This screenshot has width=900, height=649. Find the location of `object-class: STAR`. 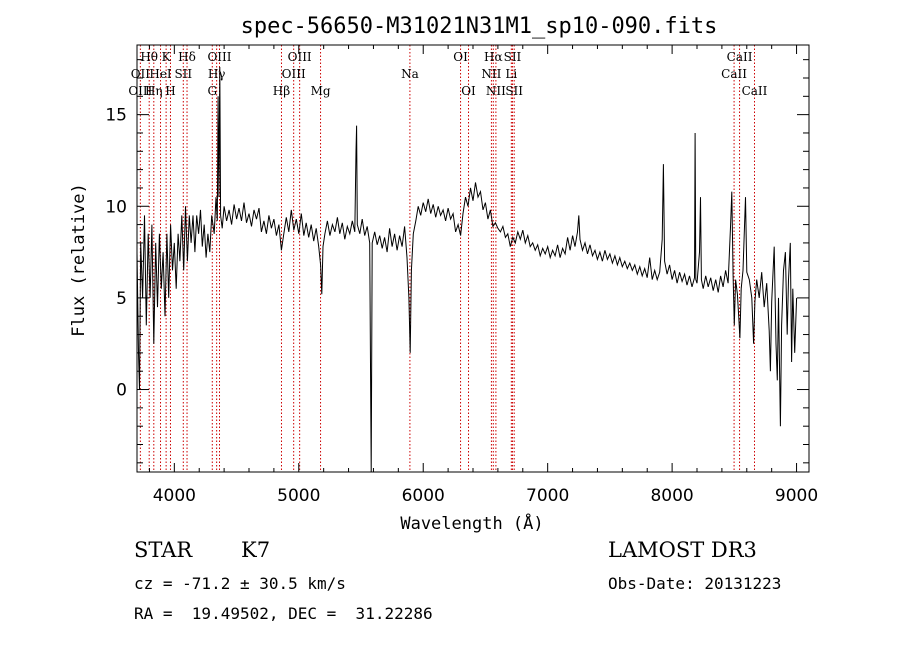

object-class: STAR is located at coordinates (163, 550).